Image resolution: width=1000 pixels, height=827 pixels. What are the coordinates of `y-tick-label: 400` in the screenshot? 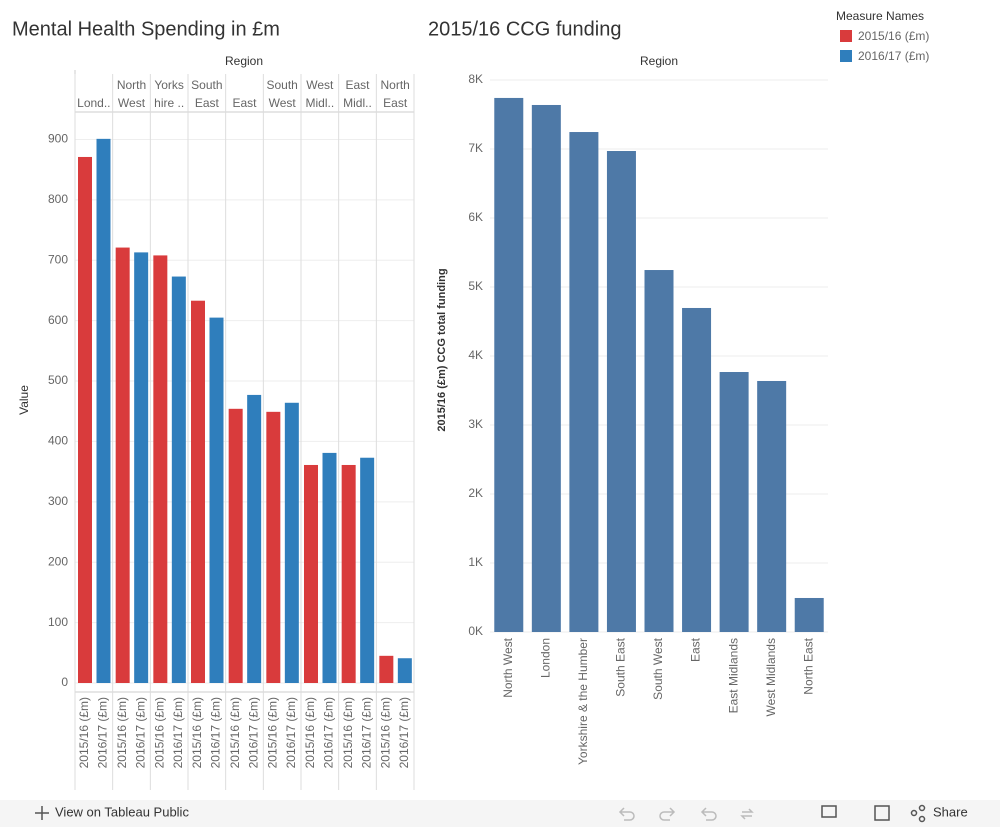 It's located at (58, 441).